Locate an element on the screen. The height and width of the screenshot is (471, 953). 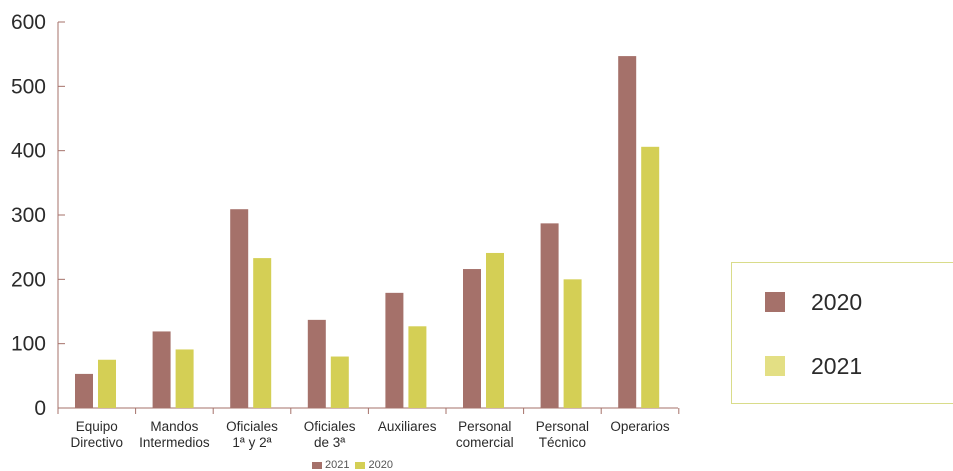
legend-label-2021: 2021 is located at coordinates (837, 365).